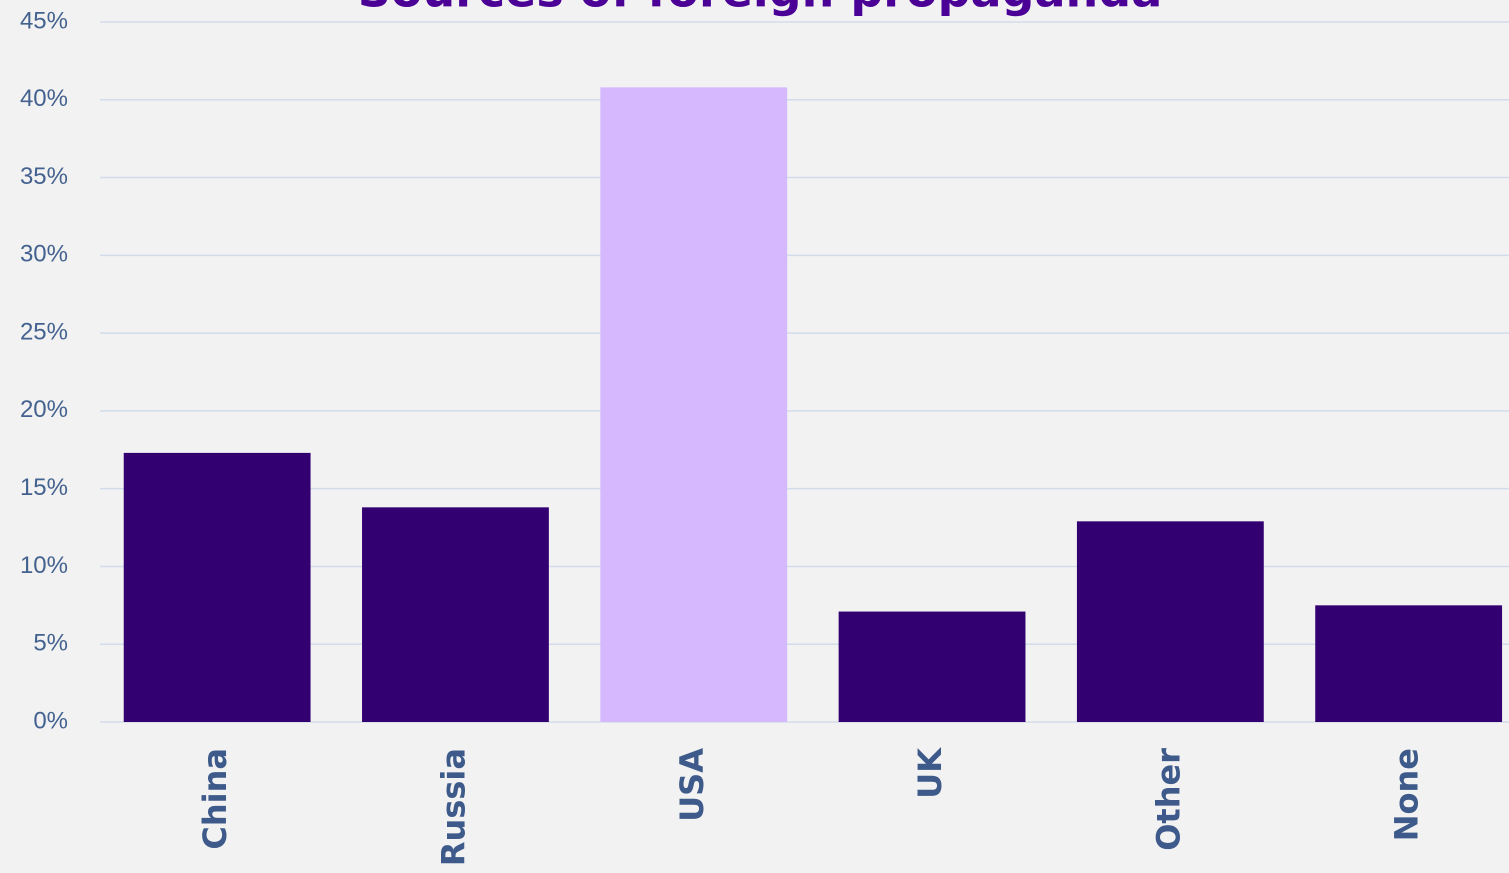 The image size is (1509, 873). What do you see at coordinates (44, 20) in the screenshot?
I see `y-tick-label: 45%` at bounding box center [44, 20].